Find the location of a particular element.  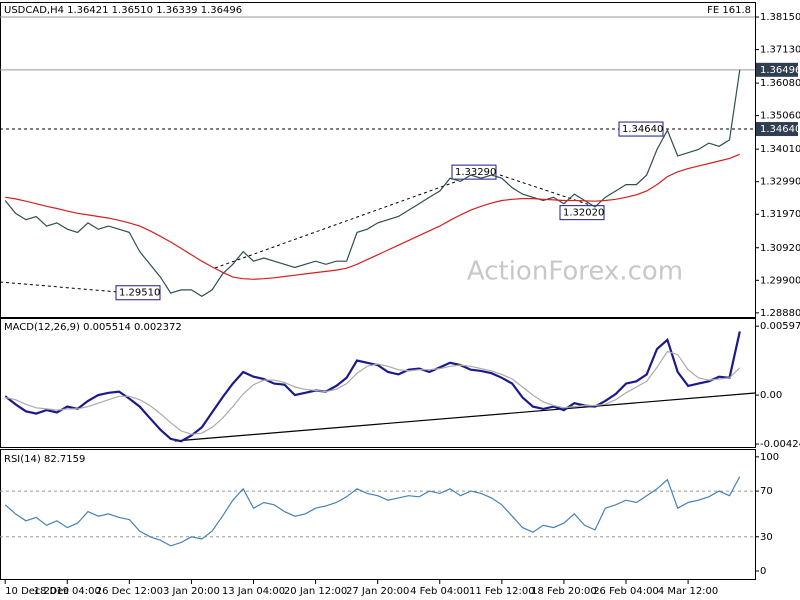

y-tick-label: 1.31970 is located at coordinates (780, 214).